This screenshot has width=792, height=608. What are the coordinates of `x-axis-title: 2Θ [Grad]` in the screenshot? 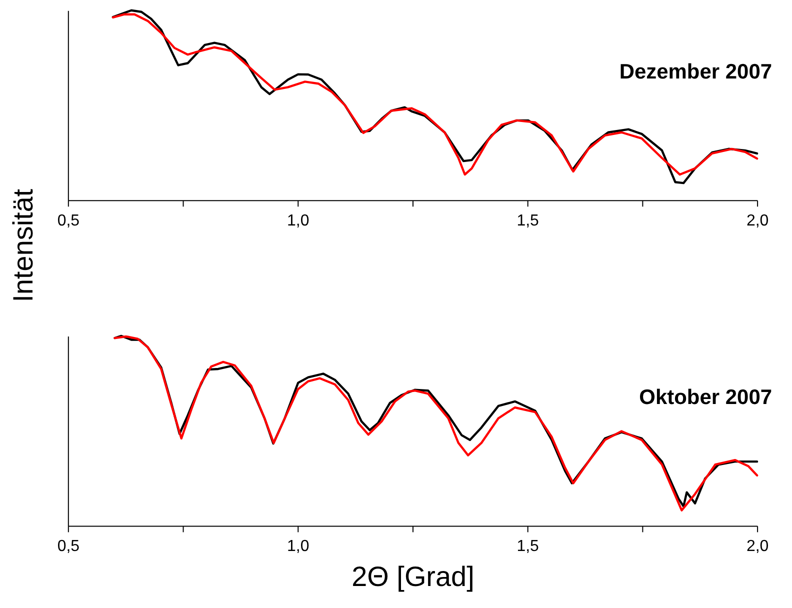 It's located at (413, 576).